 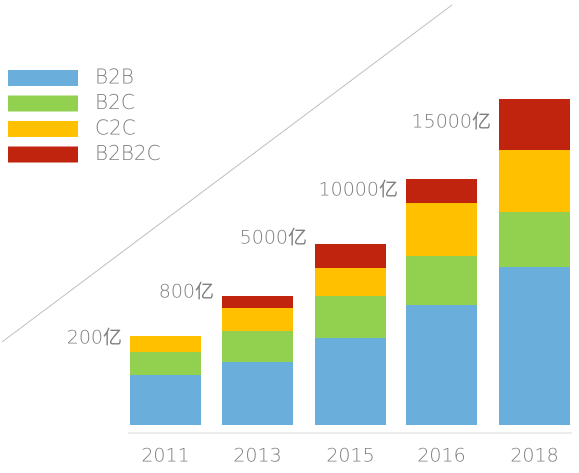 I want to click on legend-label: B2B, so click(x=114, y=77).